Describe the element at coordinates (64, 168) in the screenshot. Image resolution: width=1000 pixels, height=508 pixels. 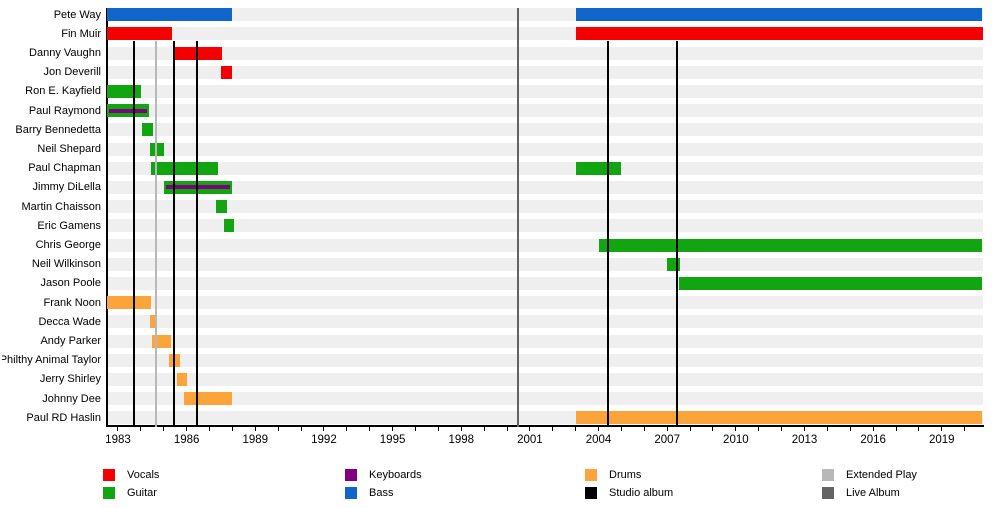
I see `member-label: Paul Chapman` at that location.